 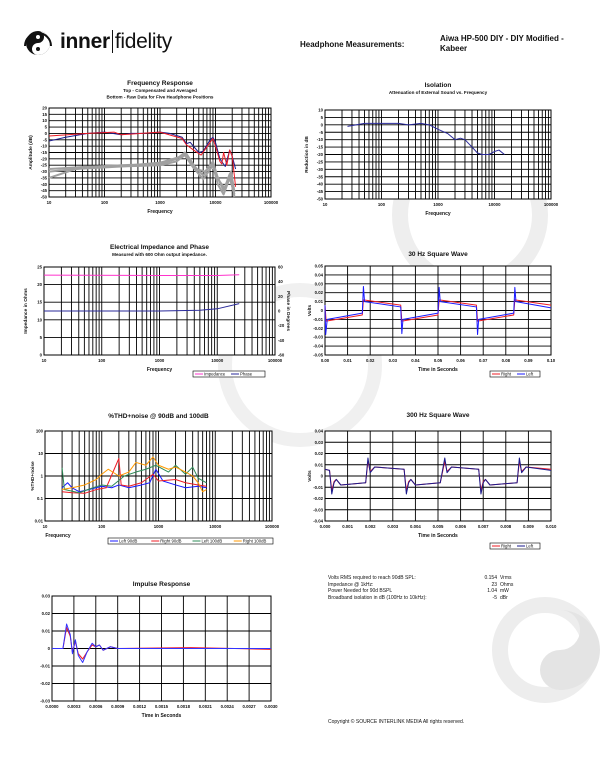 I want to click on stat-row: Power Needed for 90d BSPL 1.04 mW, so click(x=423, y=591).